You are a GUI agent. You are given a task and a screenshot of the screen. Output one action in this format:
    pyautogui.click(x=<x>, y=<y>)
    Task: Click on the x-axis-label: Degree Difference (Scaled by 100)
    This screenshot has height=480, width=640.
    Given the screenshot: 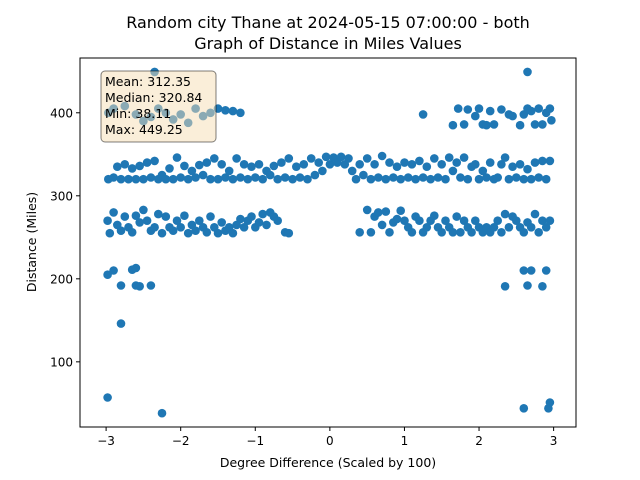 What is the action you would take?
    pyautogui.click(x=328, y=462)
    